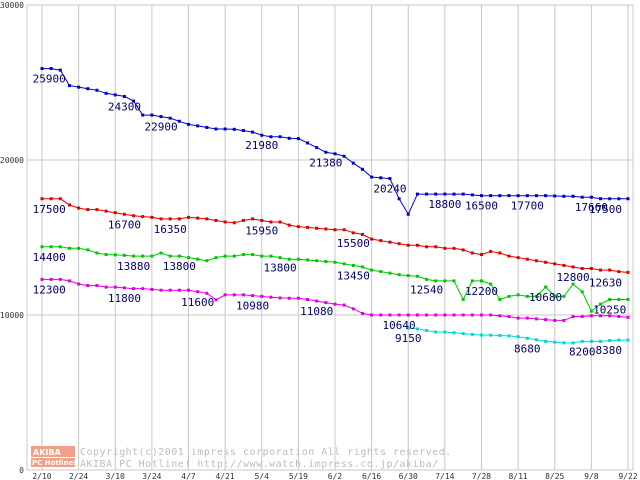 This screenshot has height=480, width=640. I want to click on data-label: 11080, so click(316, 311).